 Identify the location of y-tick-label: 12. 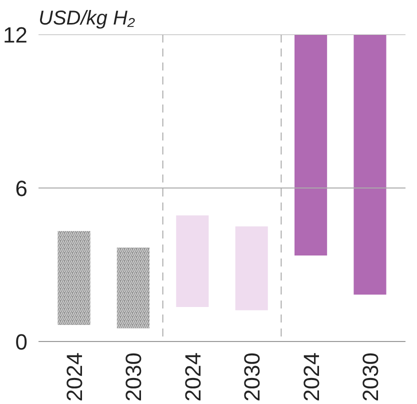
(15, 35).